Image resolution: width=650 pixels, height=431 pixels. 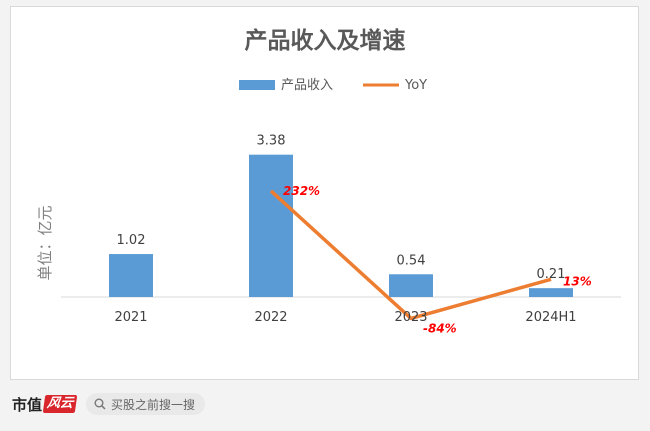 What do you see at coordinates (551, 292) in the screenshot?
I see `bar-2024H1` at bounding box center [551, 292].